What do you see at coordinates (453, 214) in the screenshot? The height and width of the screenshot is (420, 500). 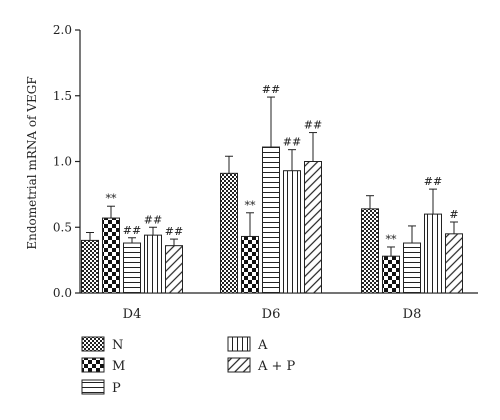 I see `significance-label: #` at bounding box center [453, 214].